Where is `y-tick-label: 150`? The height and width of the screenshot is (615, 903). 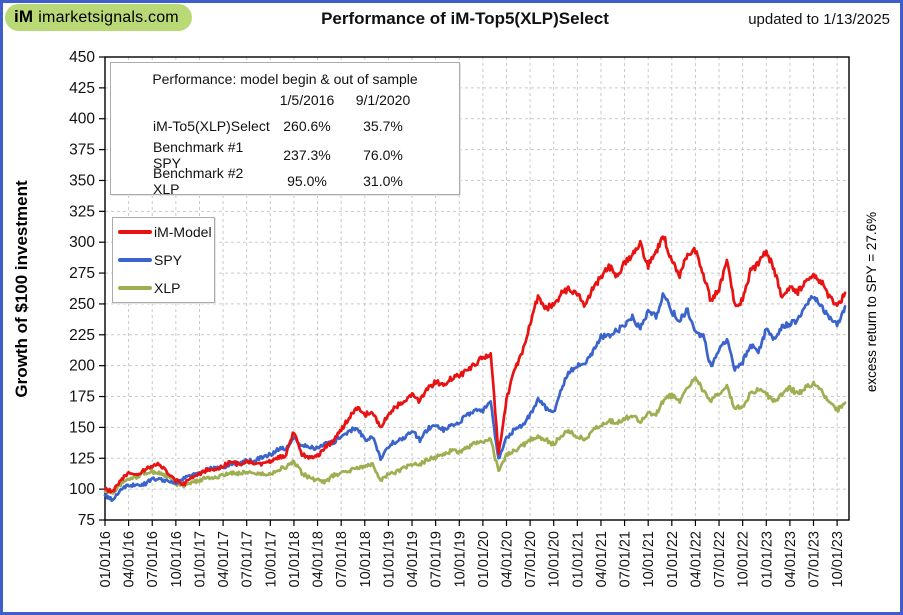
y-tick-label: 150 is located at coordinates (82, 427).